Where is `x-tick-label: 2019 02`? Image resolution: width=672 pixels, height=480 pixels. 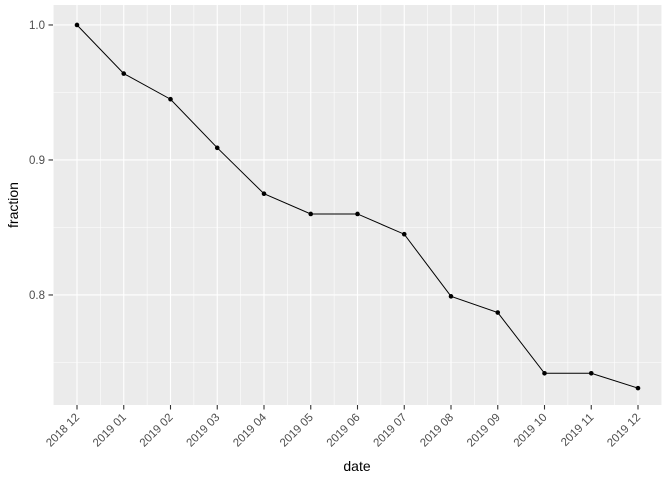
x-tick-label: 2019 02 is located at coordinates (157, 431).